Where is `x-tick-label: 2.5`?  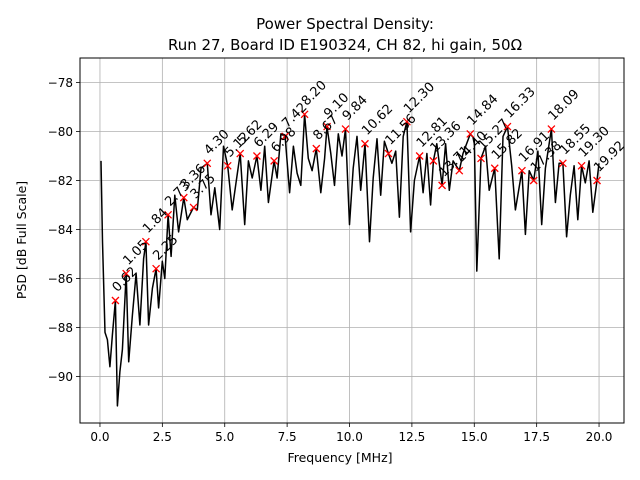
x-tick-label: 2.5 is located at coordinates (162, 437).